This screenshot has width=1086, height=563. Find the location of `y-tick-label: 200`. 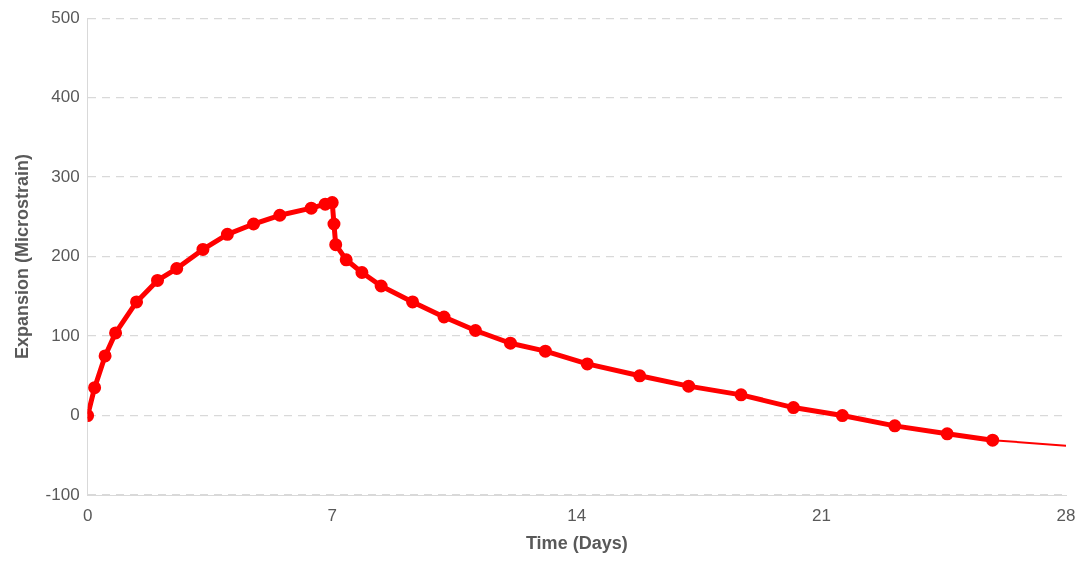

y-tick-label: 200 is located at coordinates (65, 256).